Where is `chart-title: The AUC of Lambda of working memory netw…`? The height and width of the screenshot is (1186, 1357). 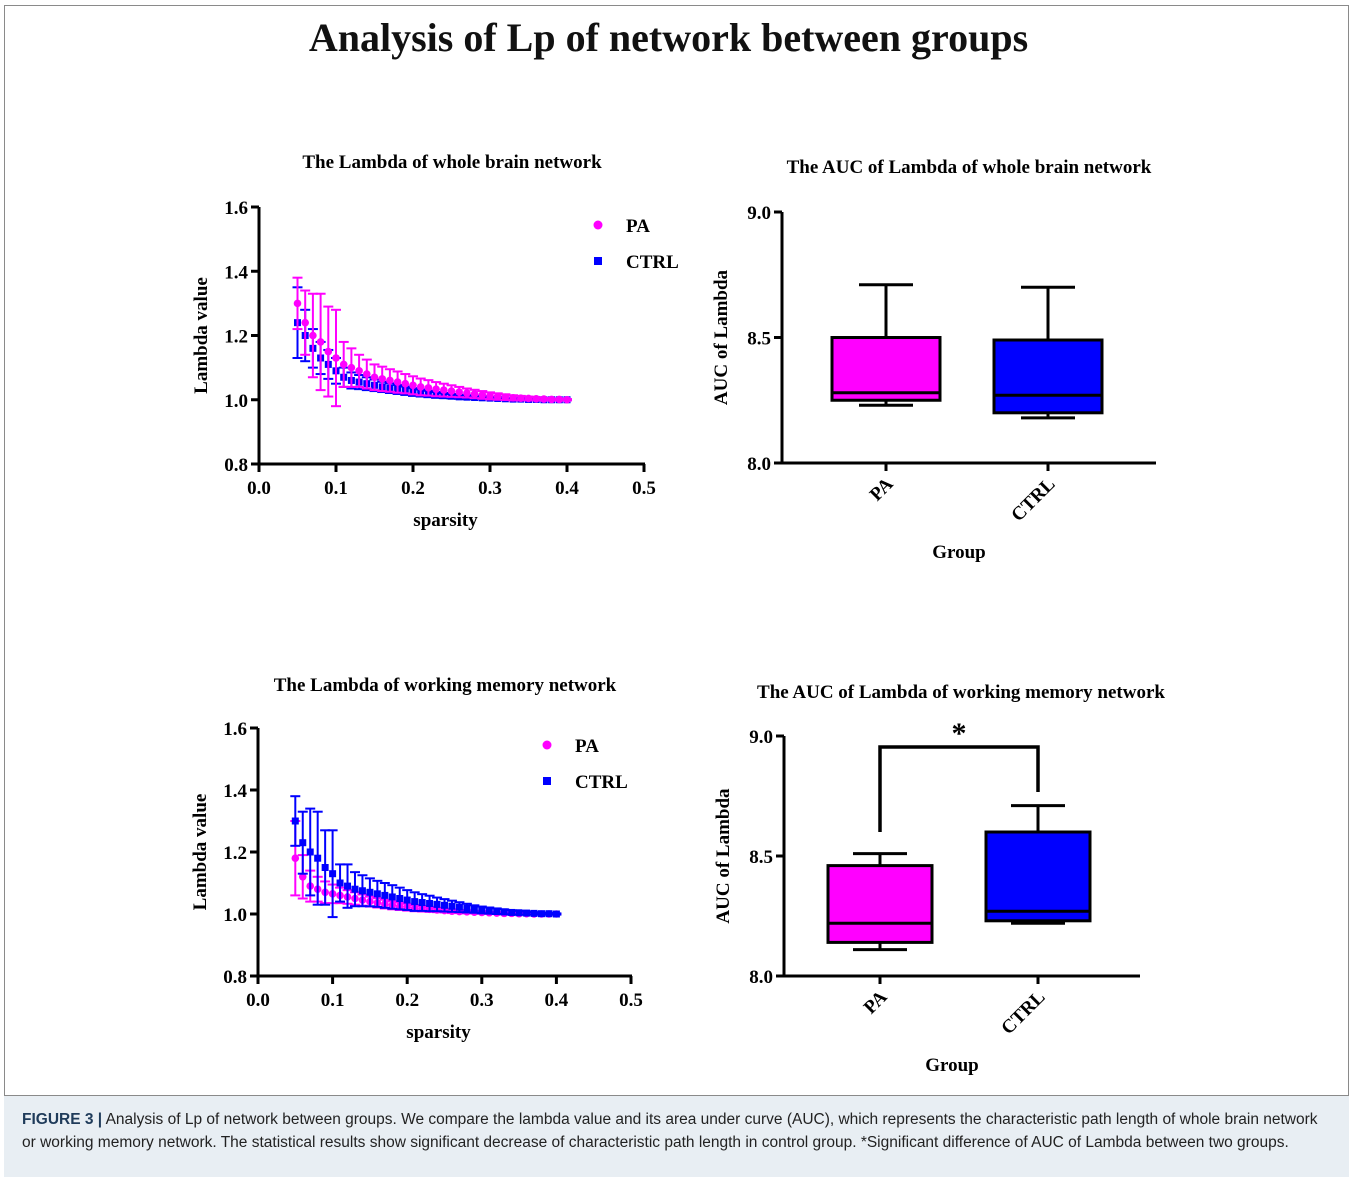 chart-title: The AUC of Lambda of working memory netw… is located at coordinates (961, 692).